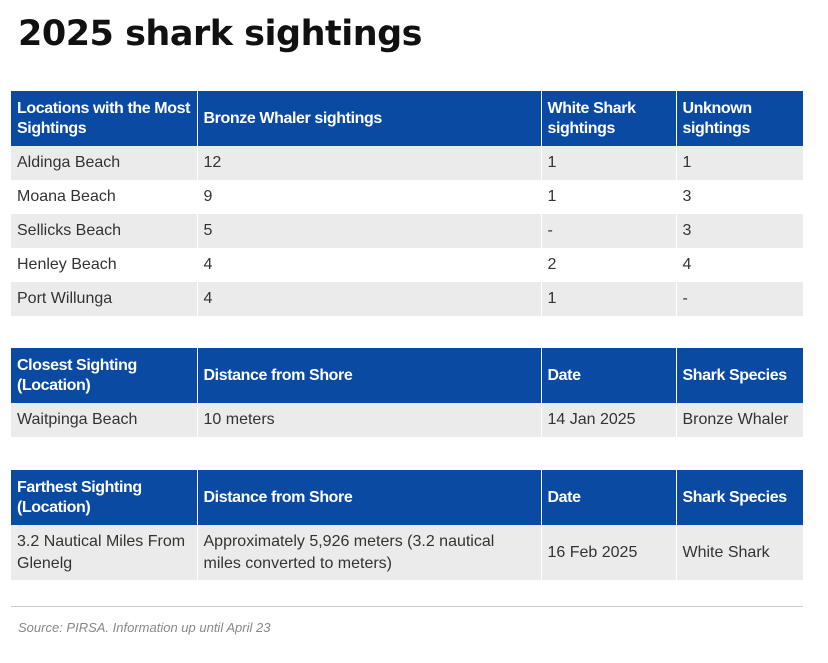 The width and height of the screenshot is (828, 663). Describe the element at coordinates (104, 163) in the screenshot. I see `location-cell: Aldinga Beach` at that location.